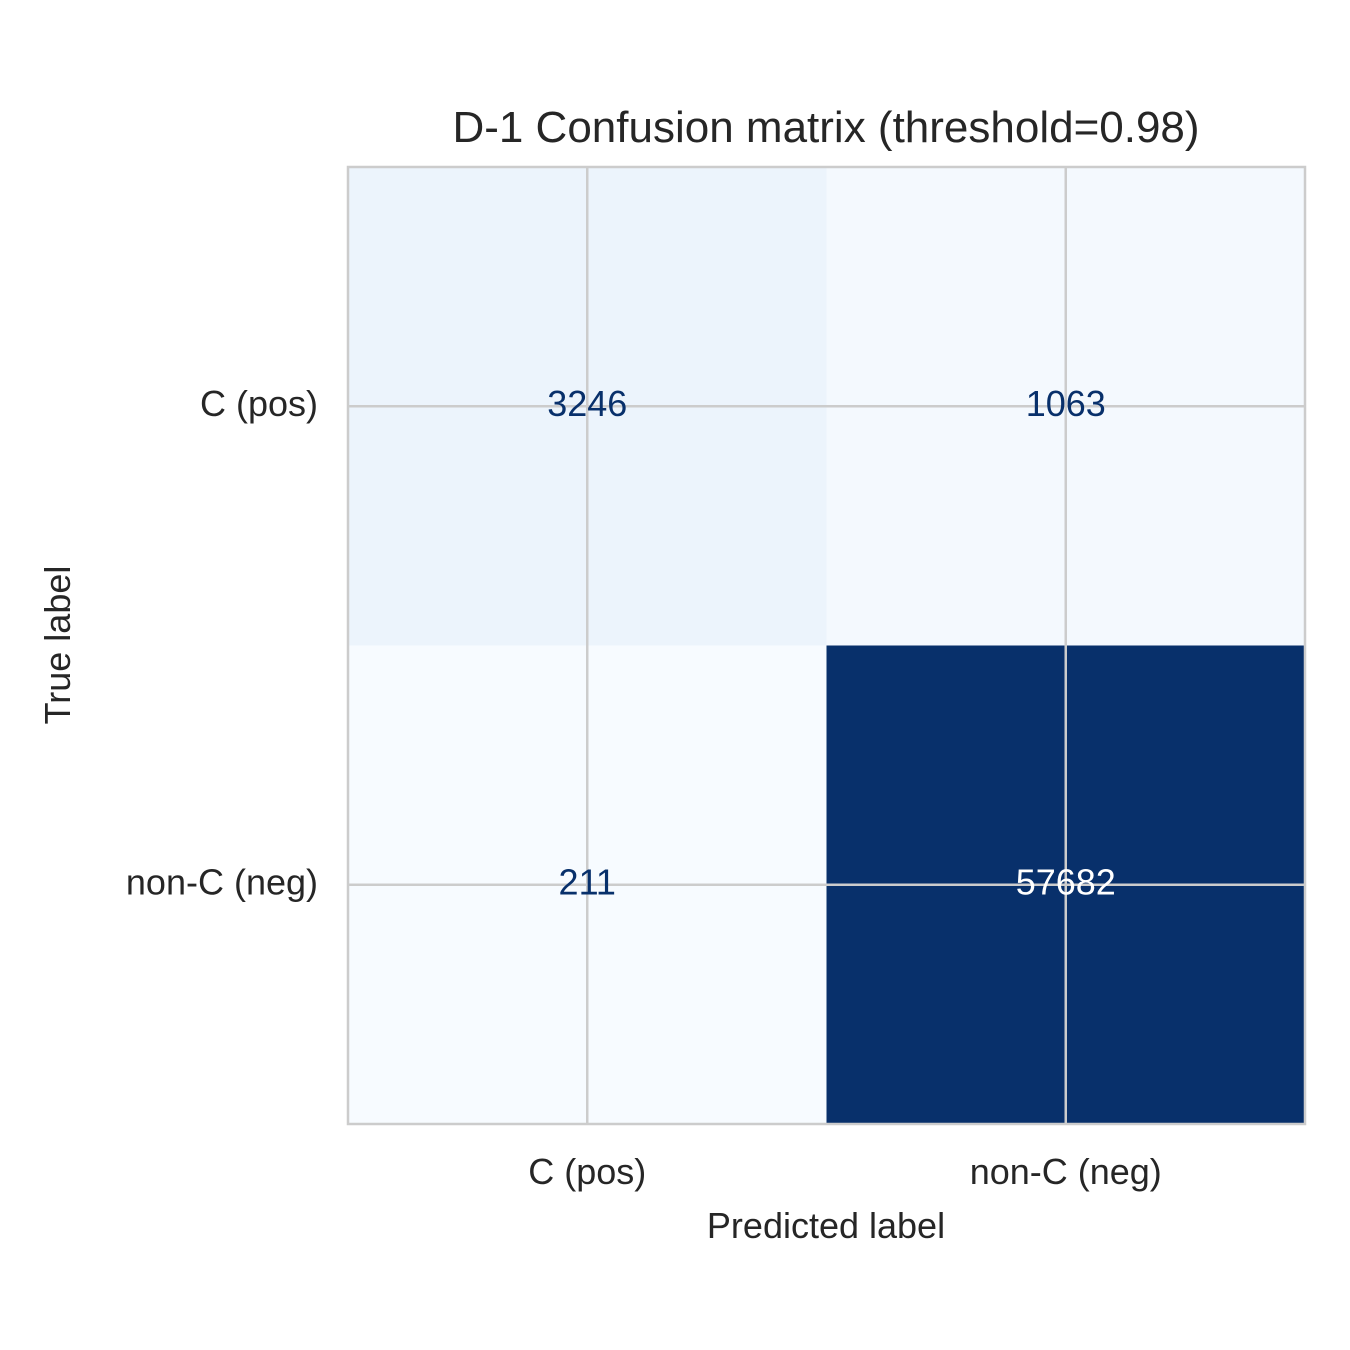 Image resolution: width=1350 pixels, height=1350 pixels. I want to click on cell-value-label: 211, so click(587, 881).